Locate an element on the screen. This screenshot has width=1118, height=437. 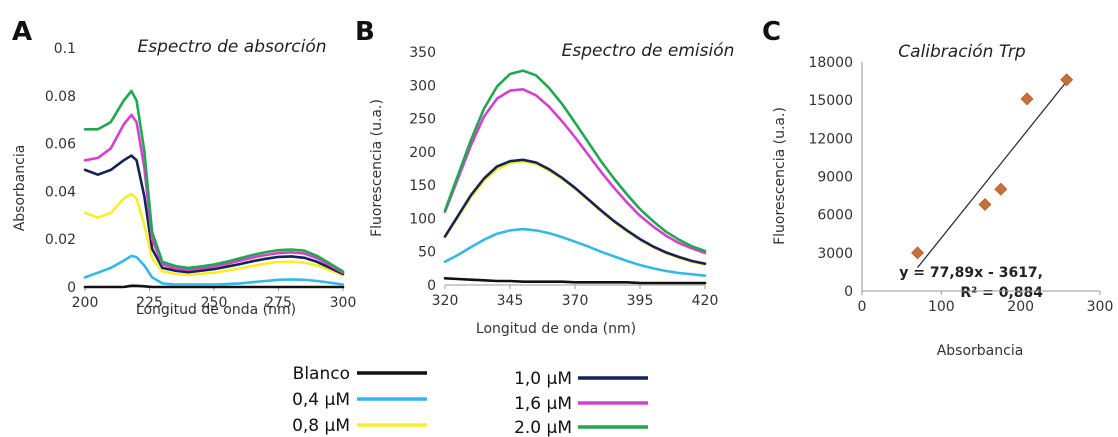
panel-b-xtick-label: 420 is located at coordinates (705, 301).